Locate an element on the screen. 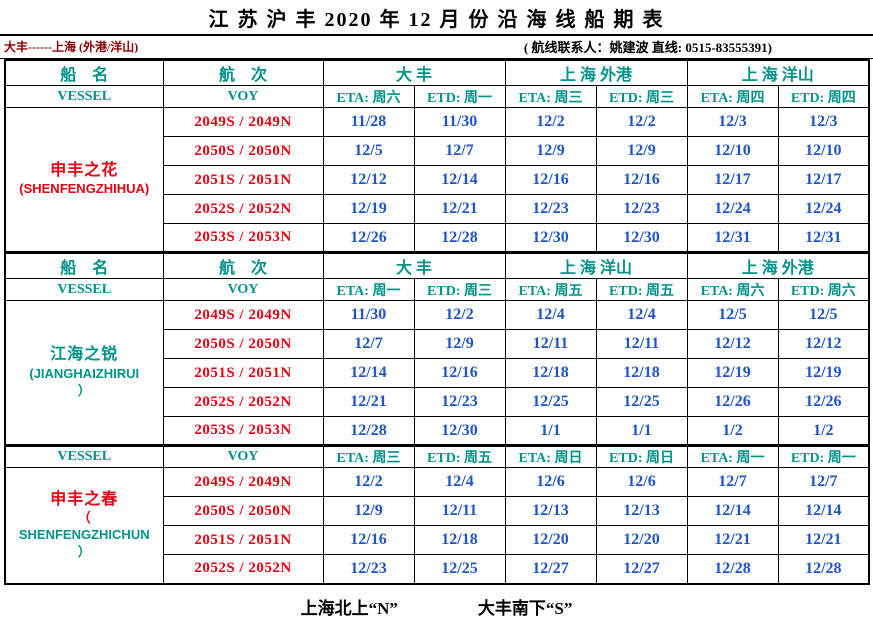 The width and height of the screenshot is (873, 619). eta-etd-header: ETA: 周三 is located at coordinates (368, 456).